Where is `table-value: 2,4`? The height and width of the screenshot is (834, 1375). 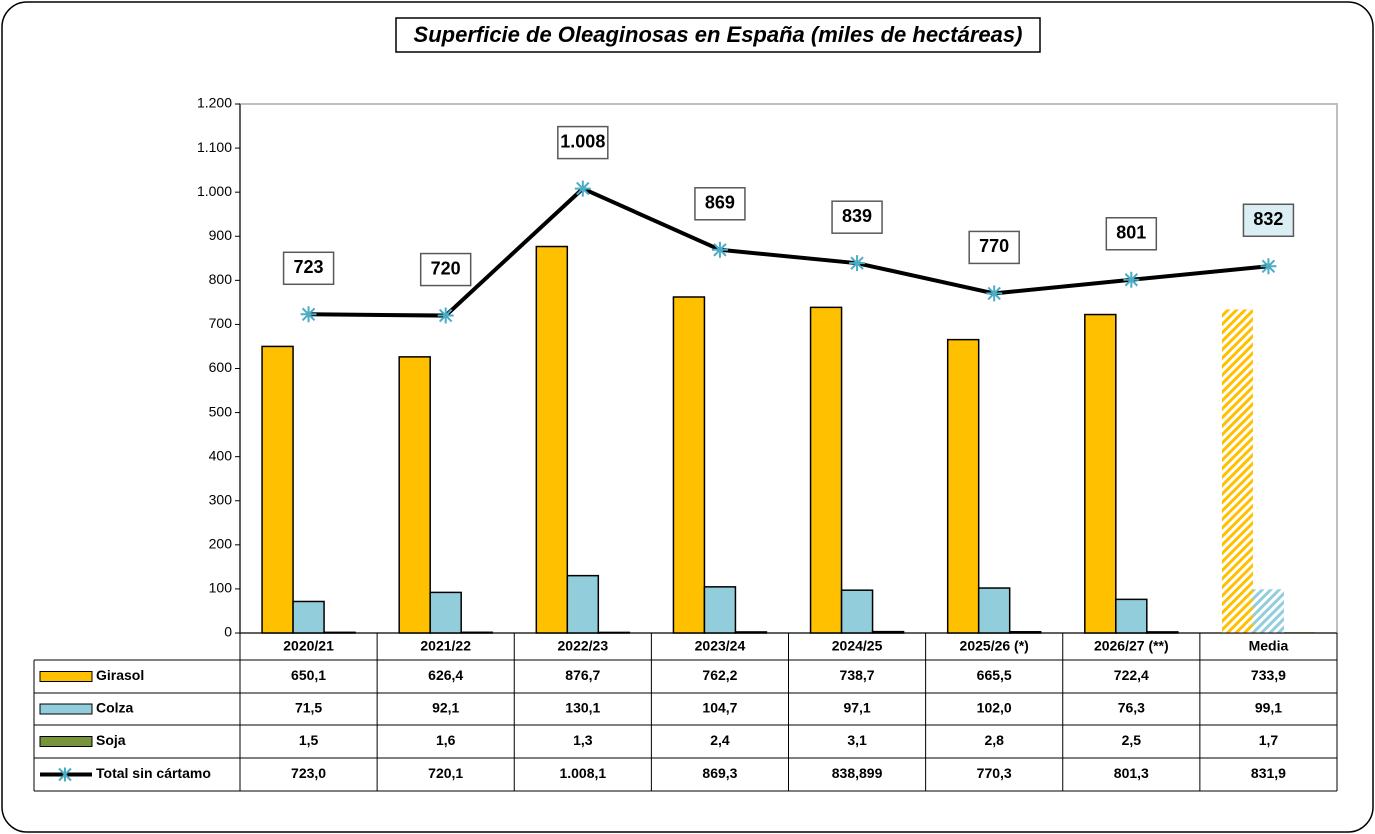
table-value: 2,4 is located at coordinates (720, 740).